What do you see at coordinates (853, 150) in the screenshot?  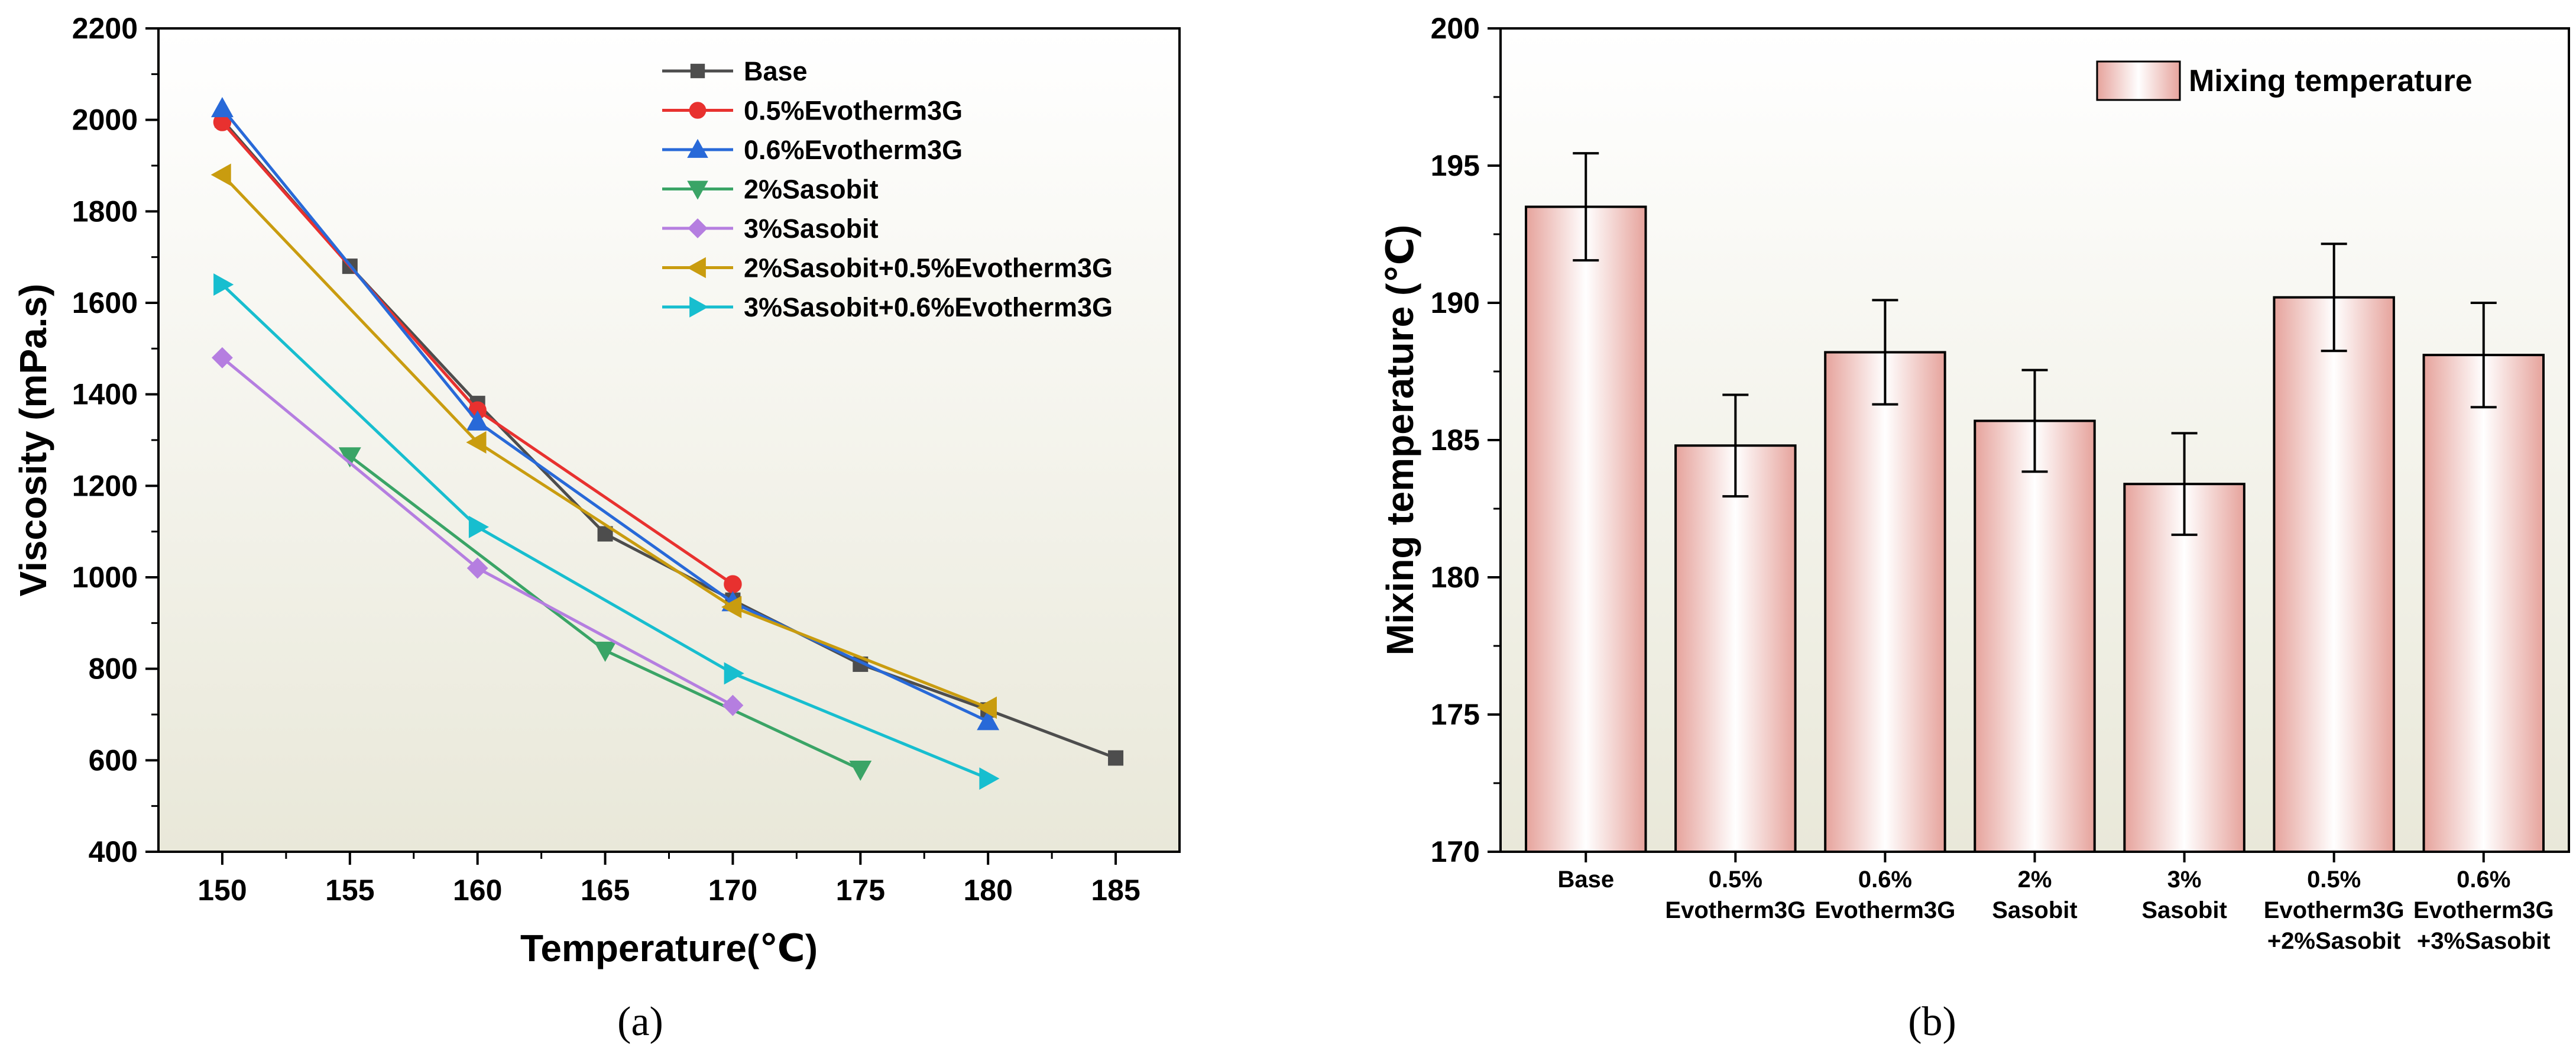 I see `legend-label: 0.6%Evotherm3G` at bounding box center [853, 150].